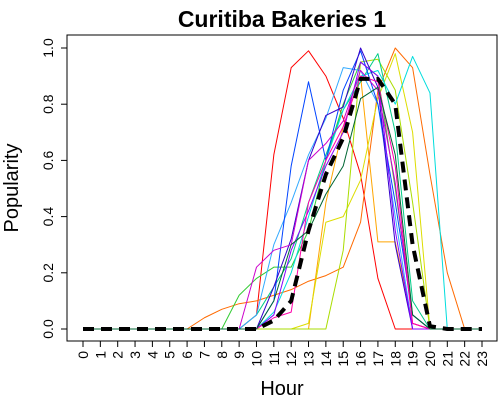 This screenshot has width=500, height=400. I want to click on x-tick-label: 9, so click(239, 355).